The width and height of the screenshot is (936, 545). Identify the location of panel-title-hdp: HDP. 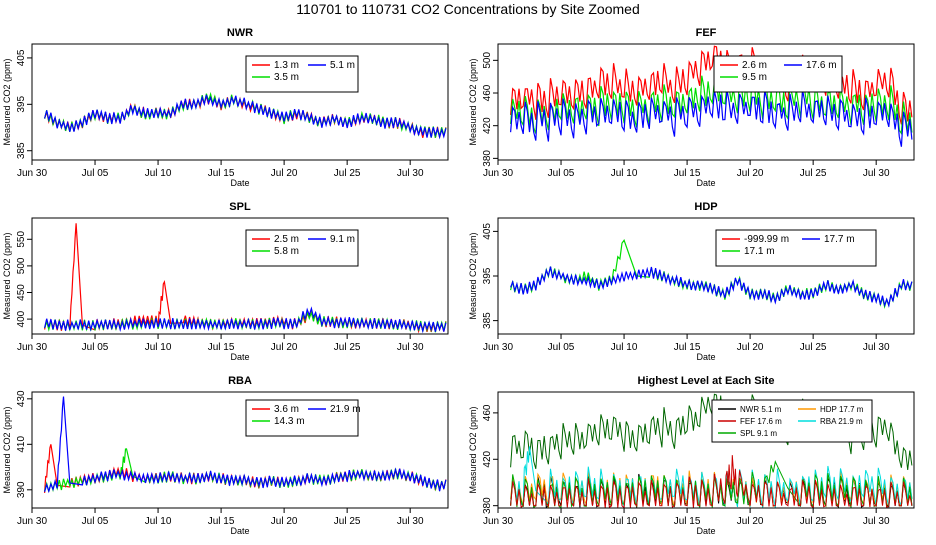
(705, 207).